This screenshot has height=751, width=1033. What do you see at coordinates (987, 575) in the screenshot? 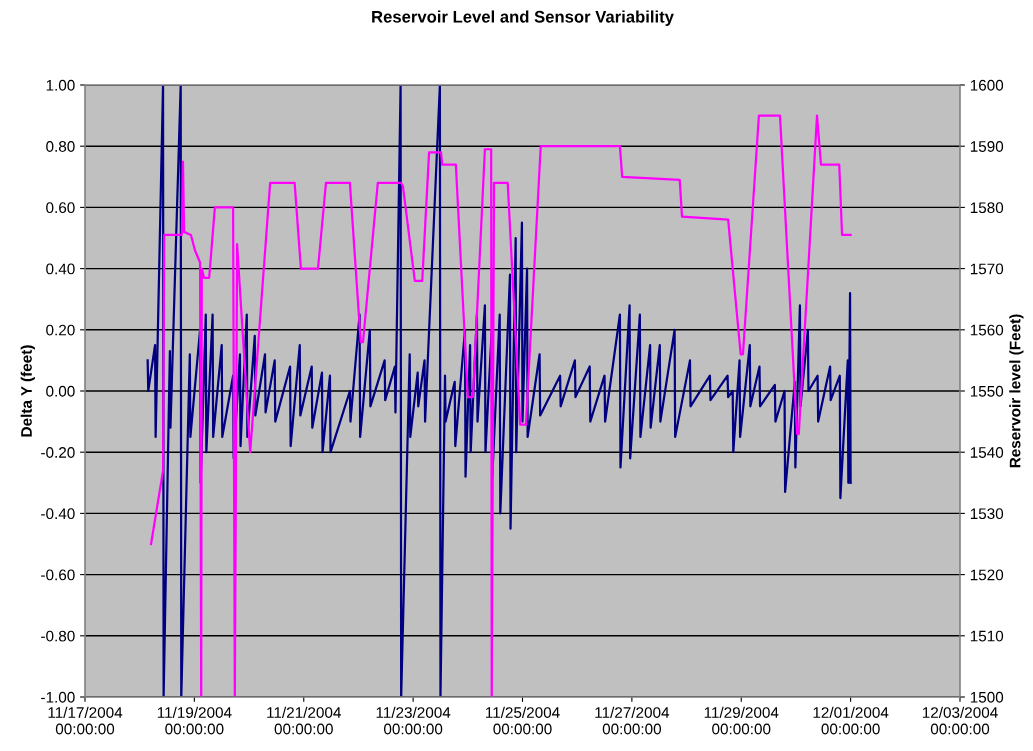
I see `y2-tick-label: 1520` at bounding box center [987, 575].